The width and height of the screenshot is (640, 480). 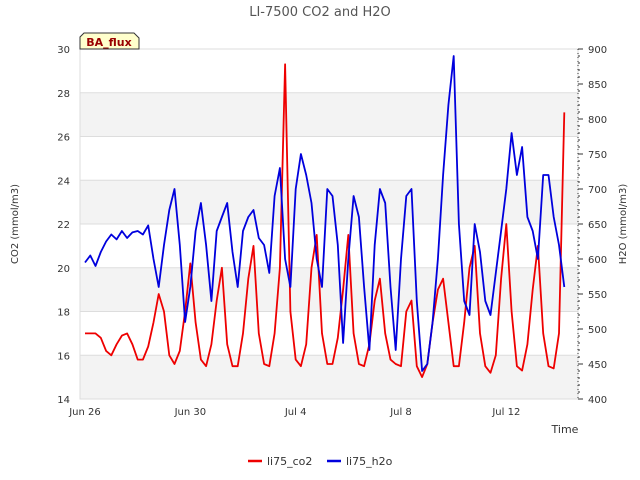 I want to click on badge-label: BA_flux, so click(x=108, y=42).